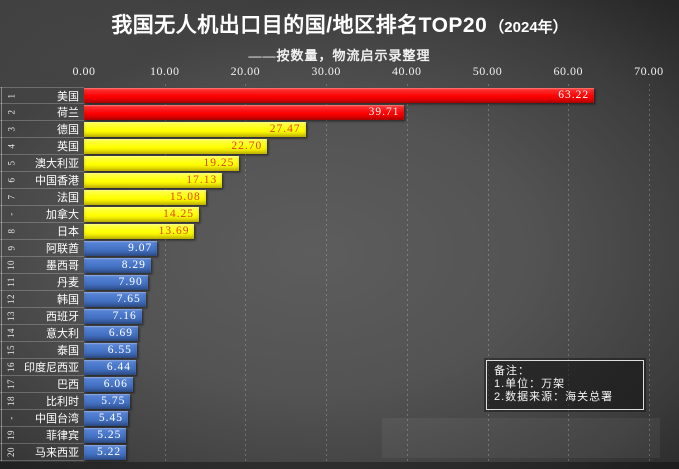 The width and height of the screenshot is (679, 469). What do you see at coordinates (130, 282) in the screenshot?
I see `bar-value-label: 7.90` at bounding box center [130, 282].